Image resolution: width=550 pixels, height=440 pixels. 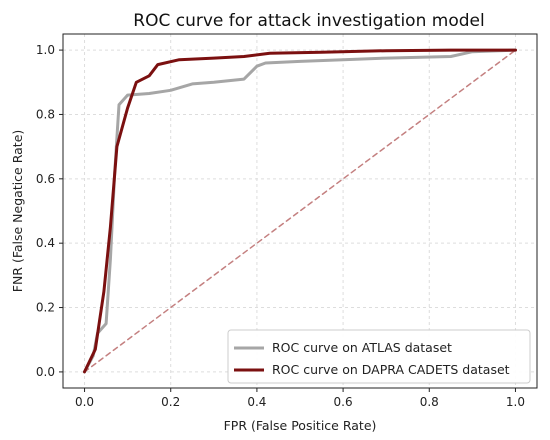 What do you see at coordinates (391, 369) in the screenshot?
I see `legend-entry-cadets: ROC curve on DAPRA CADETS dataset` at bounding box center [391, 369].